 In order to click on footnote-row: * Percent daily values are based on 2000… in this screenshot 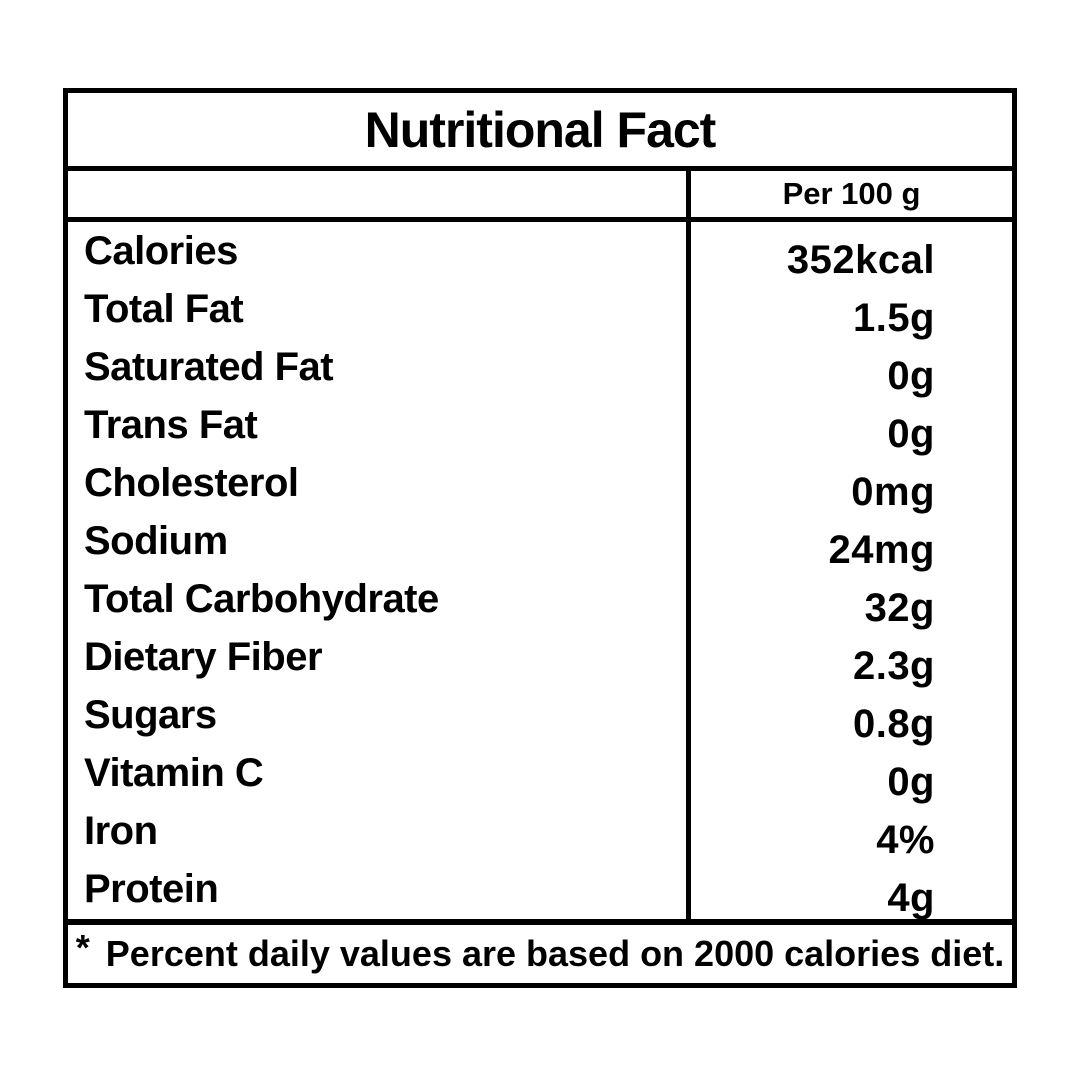, I will do `click(540, 951)`.